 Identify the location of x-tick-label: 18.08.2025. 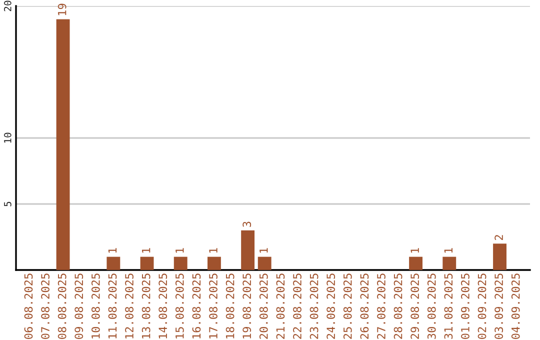
(230, 306).